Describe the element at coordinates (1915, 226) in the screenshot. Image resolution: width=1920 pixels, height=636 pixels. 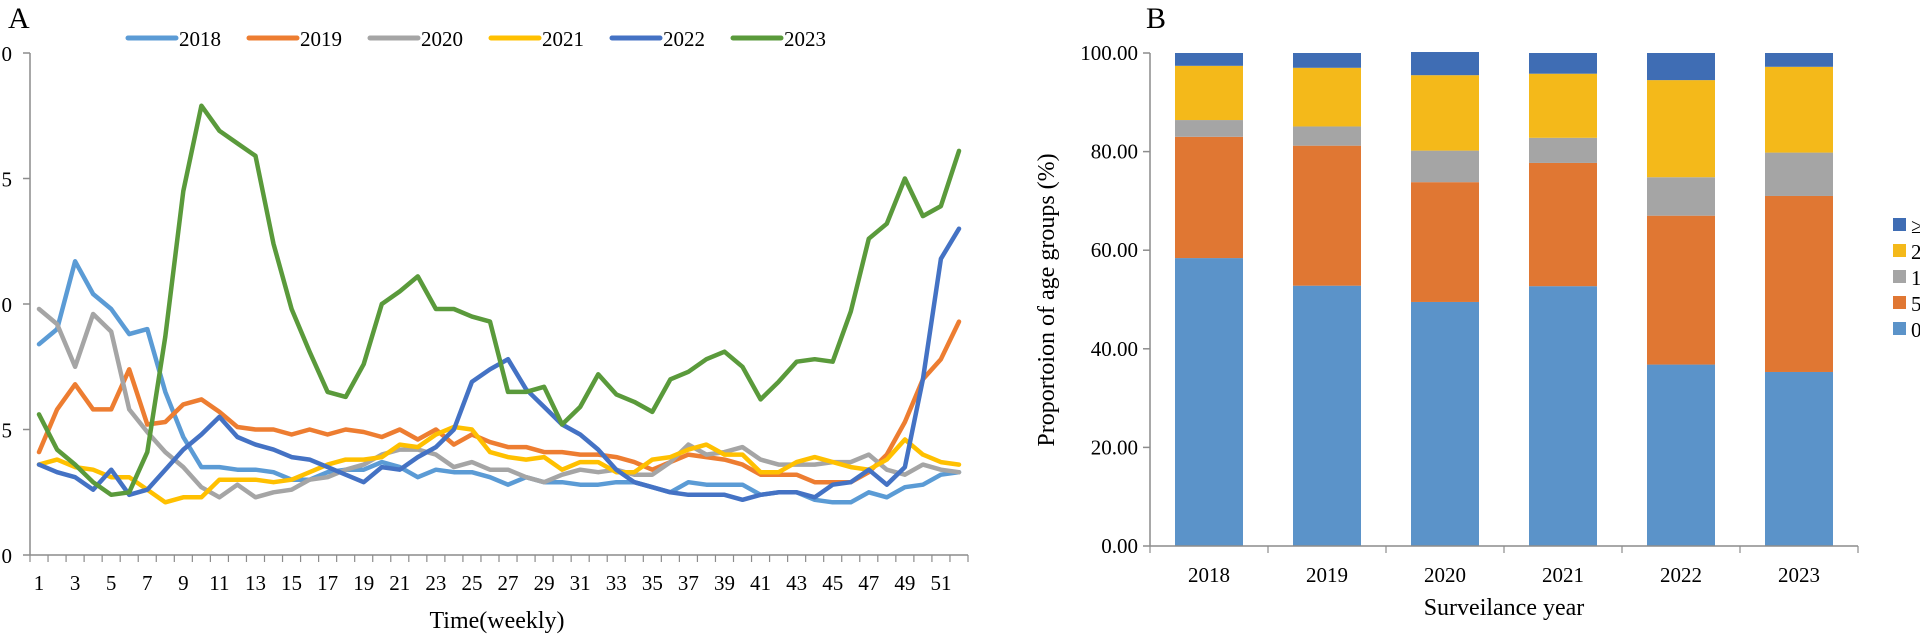
I see `legend-label-0: ≥` at that location.